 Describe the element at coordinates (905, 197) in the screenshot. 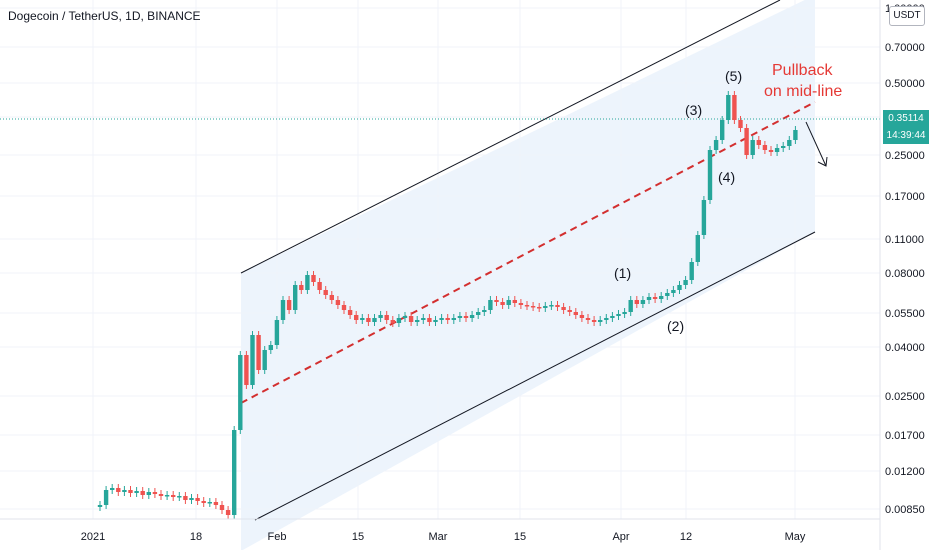

I see `price-tick-label: 0.17000` at that location.